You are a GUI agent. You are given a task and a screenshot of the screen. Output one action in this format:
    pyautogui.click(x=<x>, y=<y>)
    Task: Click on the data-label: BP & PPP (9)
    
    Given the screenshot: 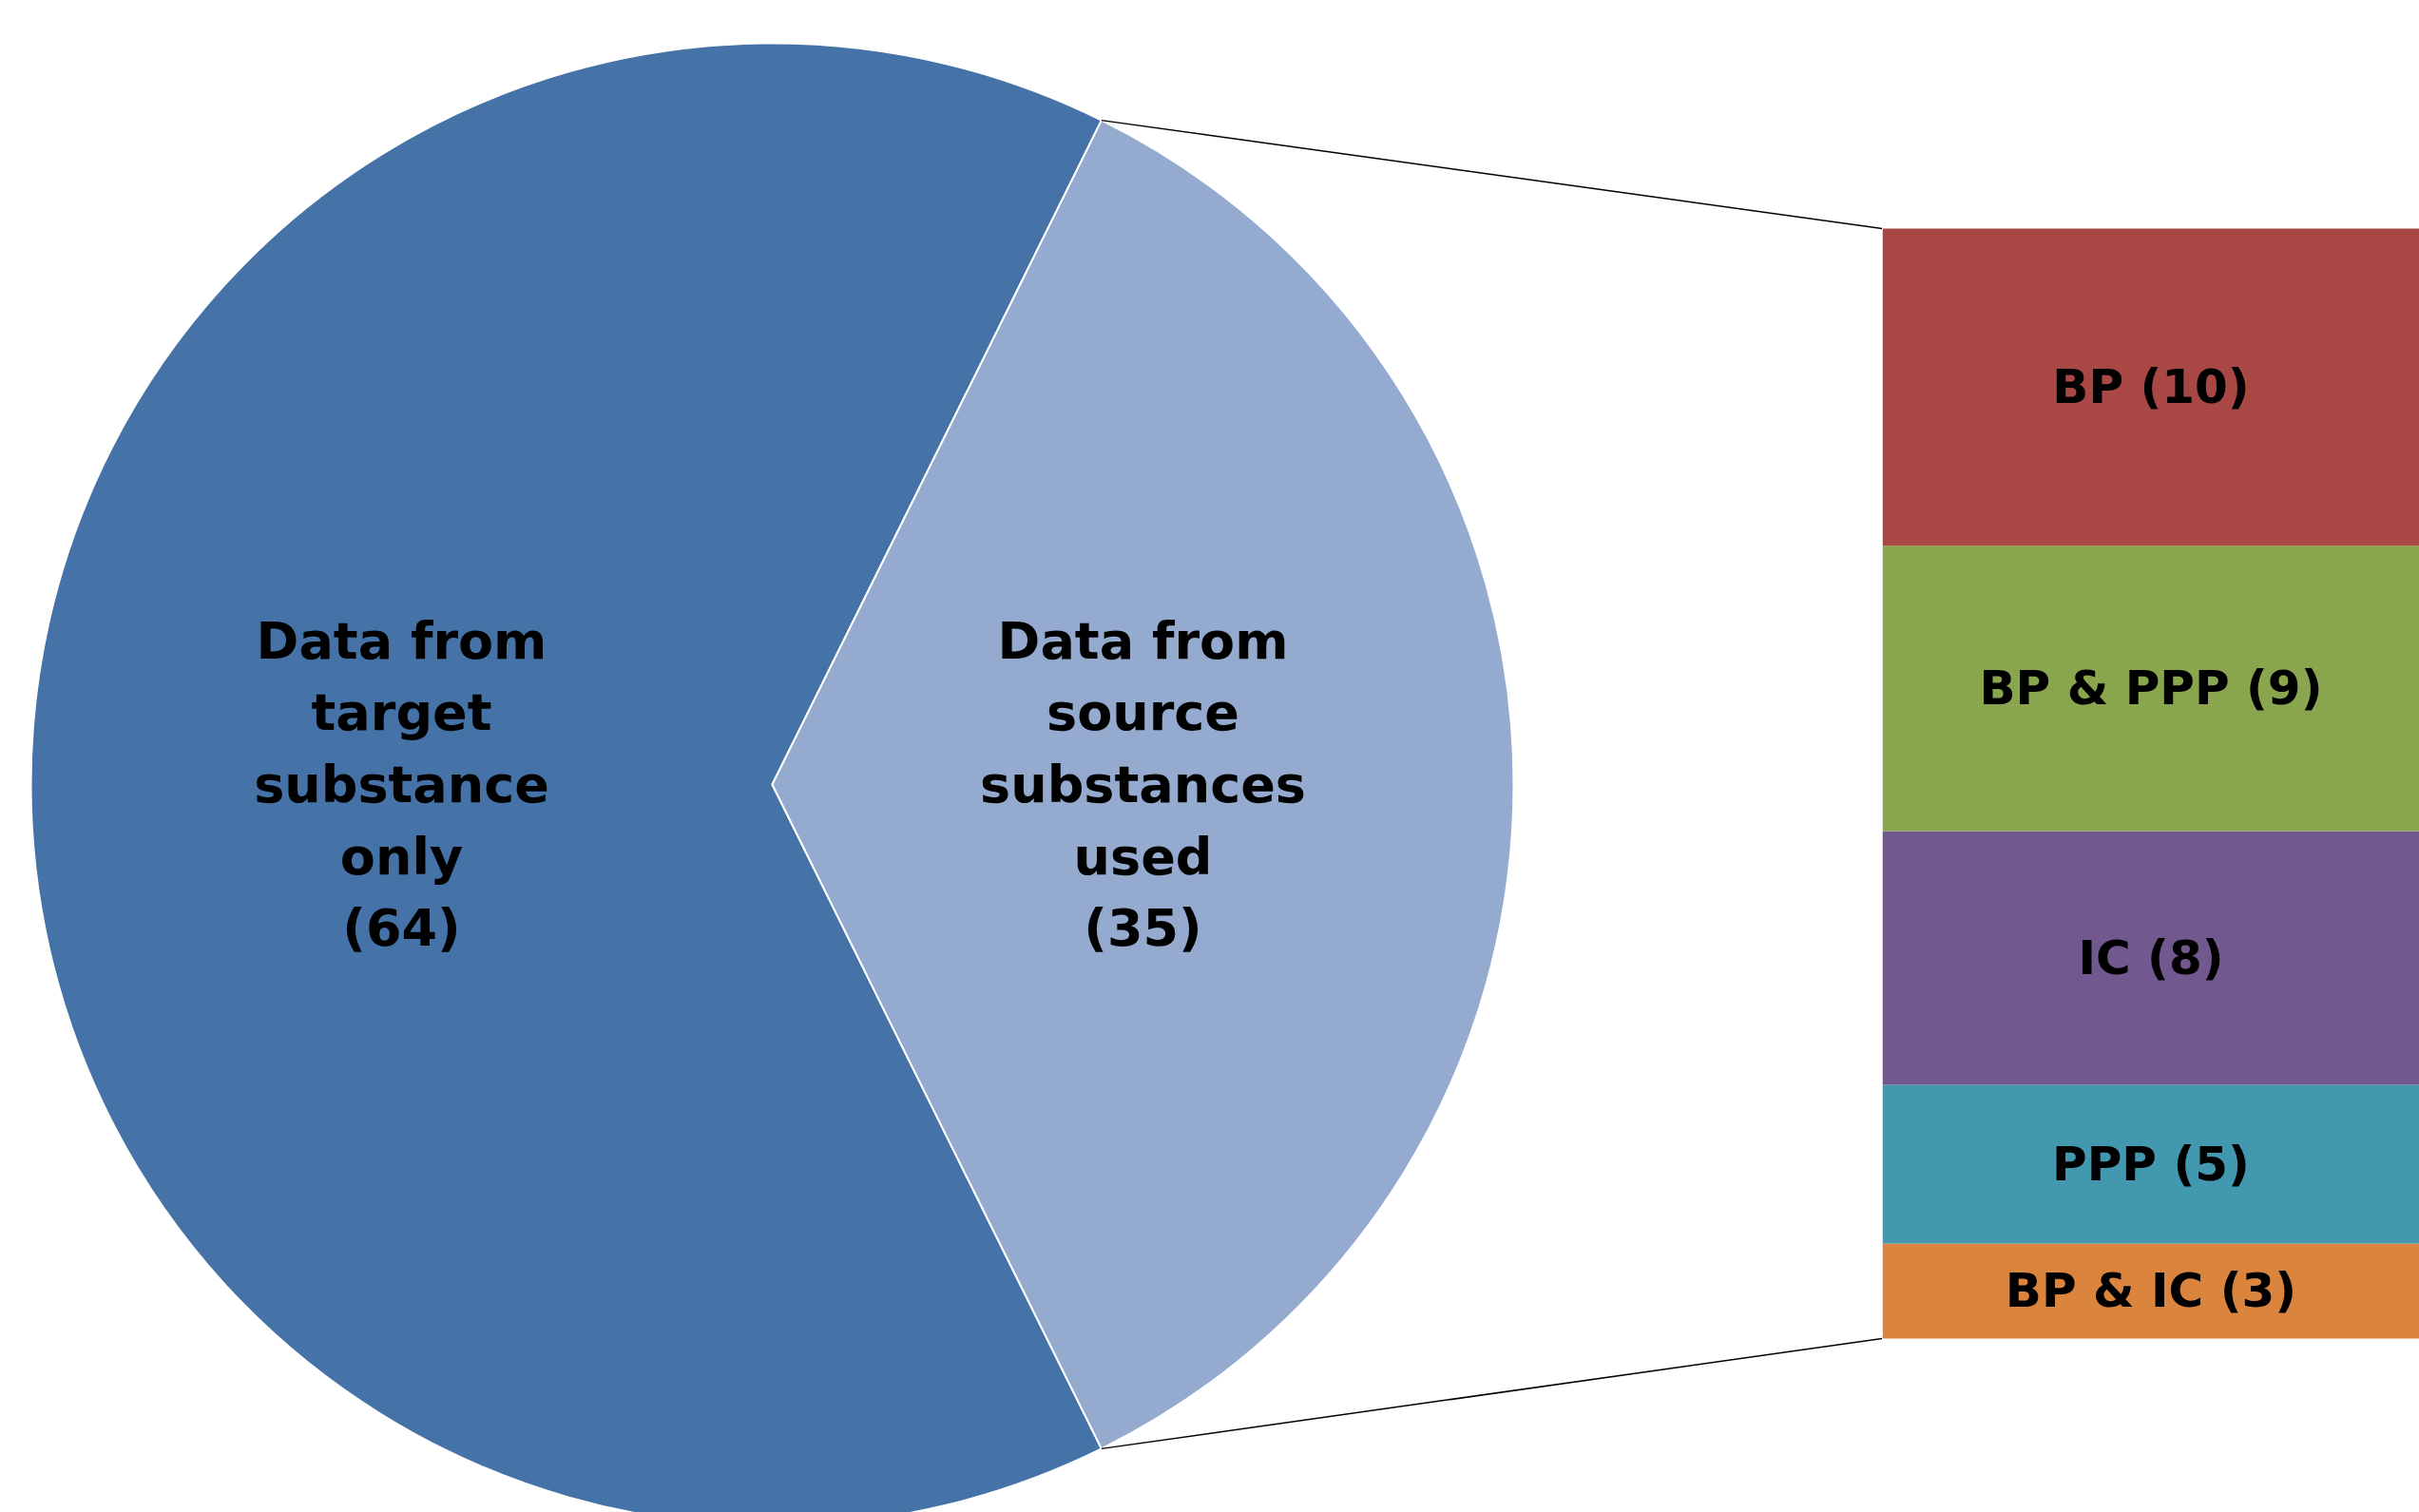 What is the action you would take?
    pyautogui.click(x=2151, y=688)
    